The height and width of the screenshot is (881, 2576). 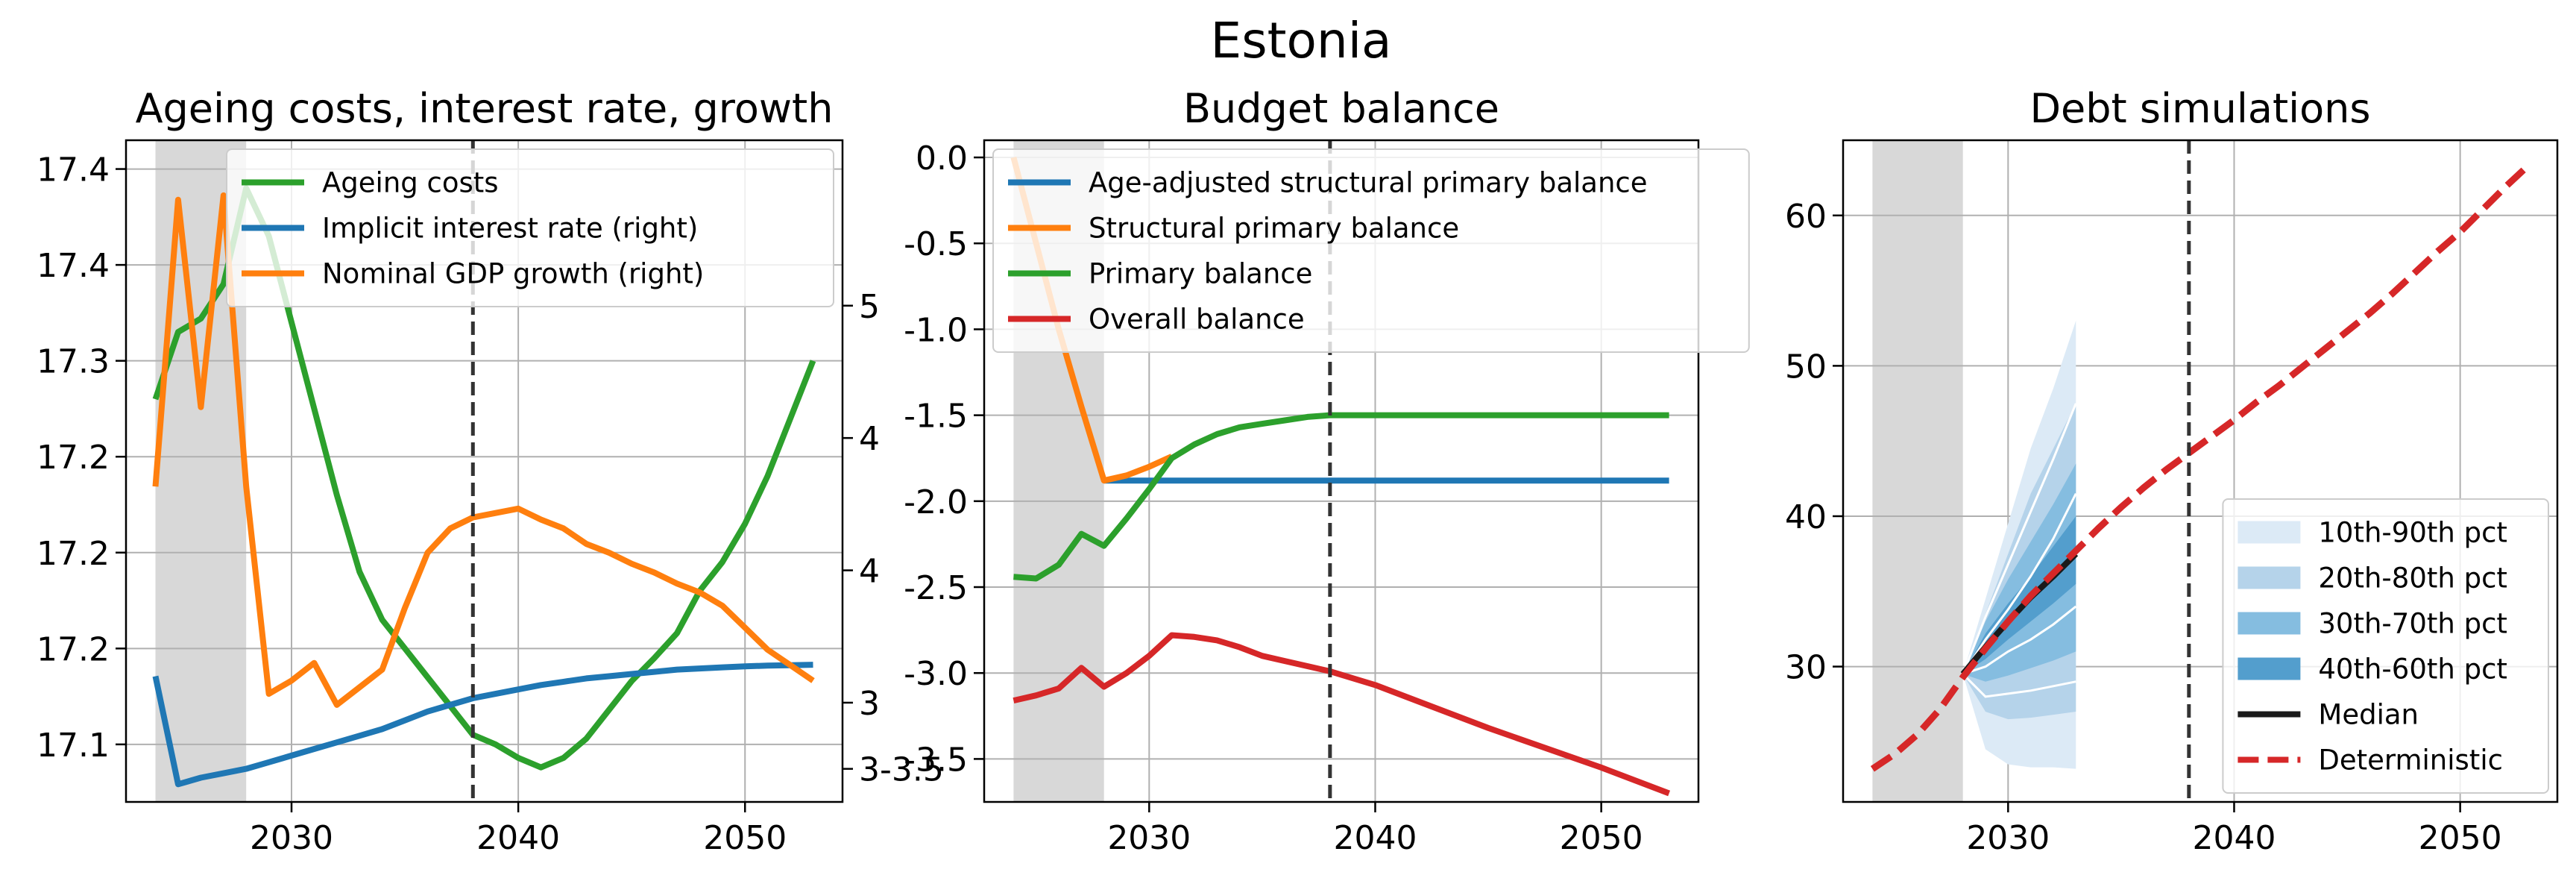 What do you see at coordinates (942, 158) in the screenshot?
I see `y-tick-label: 0.0` at bounding box center [942, 158].